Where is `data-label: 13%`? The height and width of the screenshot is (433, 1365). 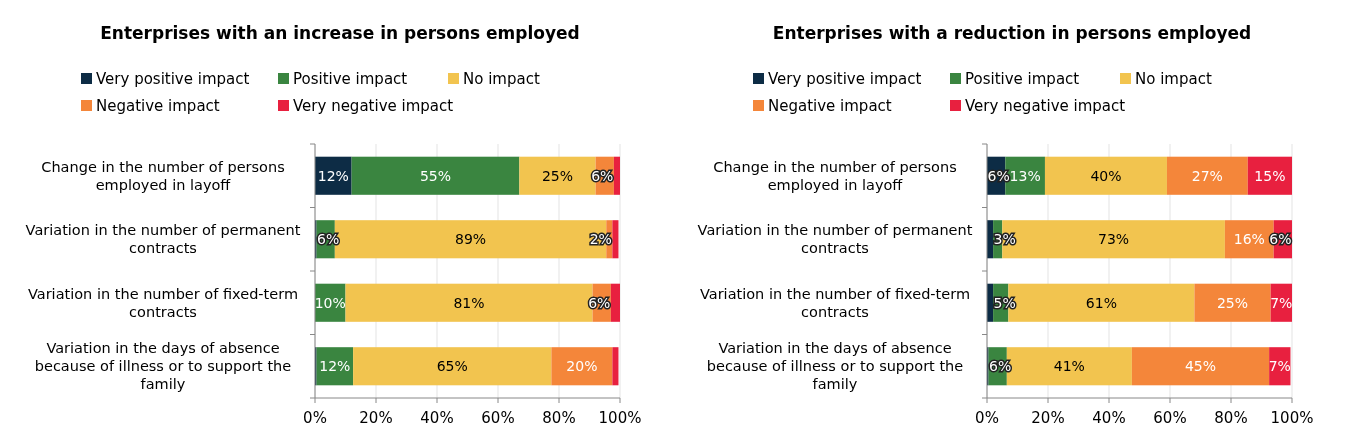 data-label: 13% is located at coordinates (1025, 175).